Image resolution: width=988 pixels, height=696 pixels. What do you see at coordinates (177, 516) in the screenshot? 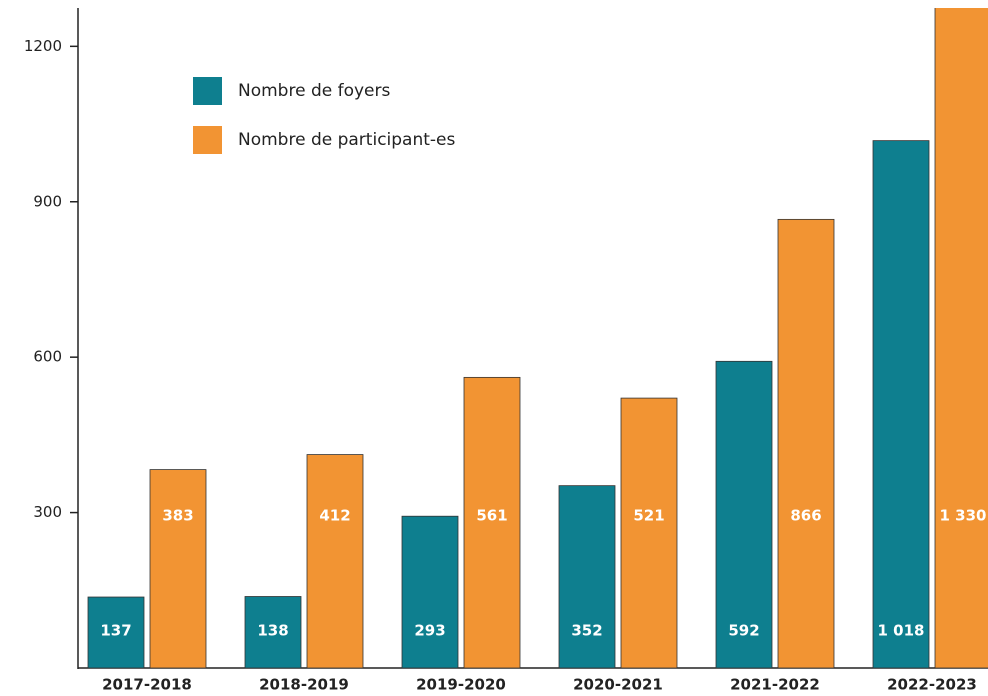
I see `value-label: 383` at bounding box center [177, 516].